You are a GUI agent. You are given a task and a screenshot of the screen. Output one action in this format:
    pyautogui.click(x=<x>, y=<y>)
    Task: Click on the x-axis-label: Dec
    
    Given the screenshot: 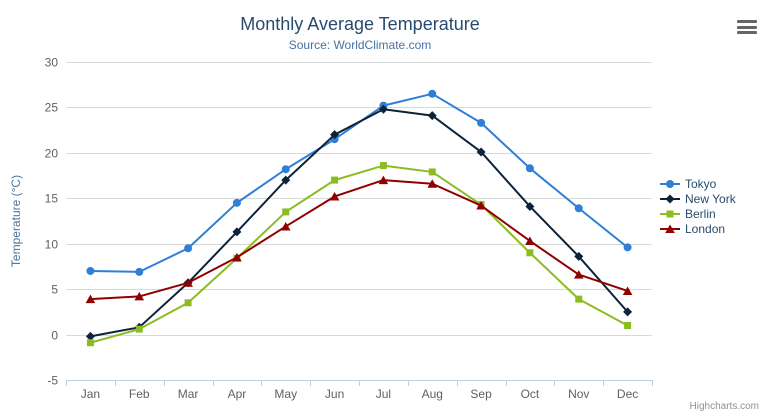 What is the action you would take?
    pyautogui.click(x=627, y=394)
    